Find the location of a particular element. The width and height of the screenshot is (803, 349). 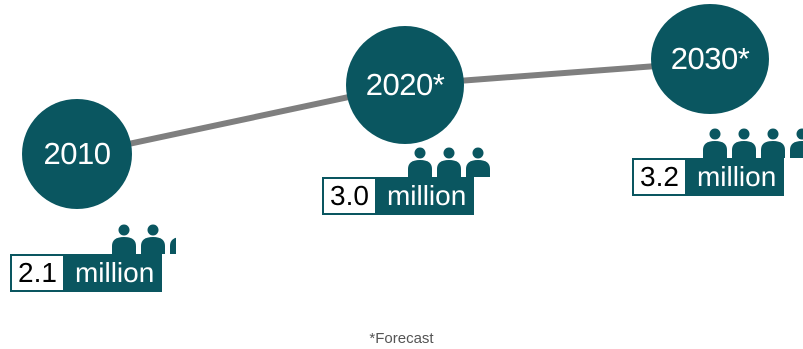

population-value: 3.0 is located at coordinates (349, 196).